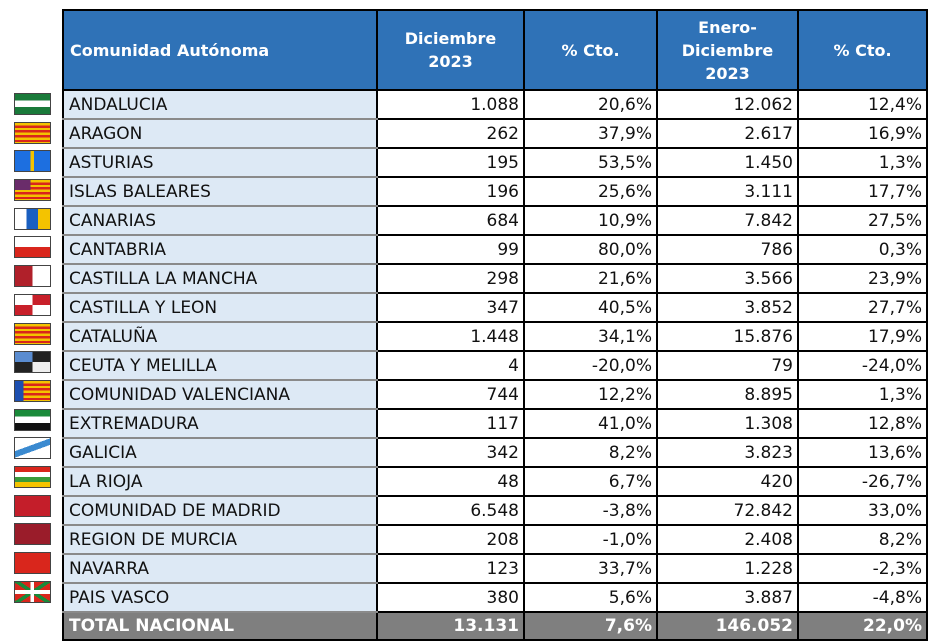 The image size is (933, 642). I want to click on table-row: GALICIA 342 8,2% 3.823 13,6%, so click(495, 453).